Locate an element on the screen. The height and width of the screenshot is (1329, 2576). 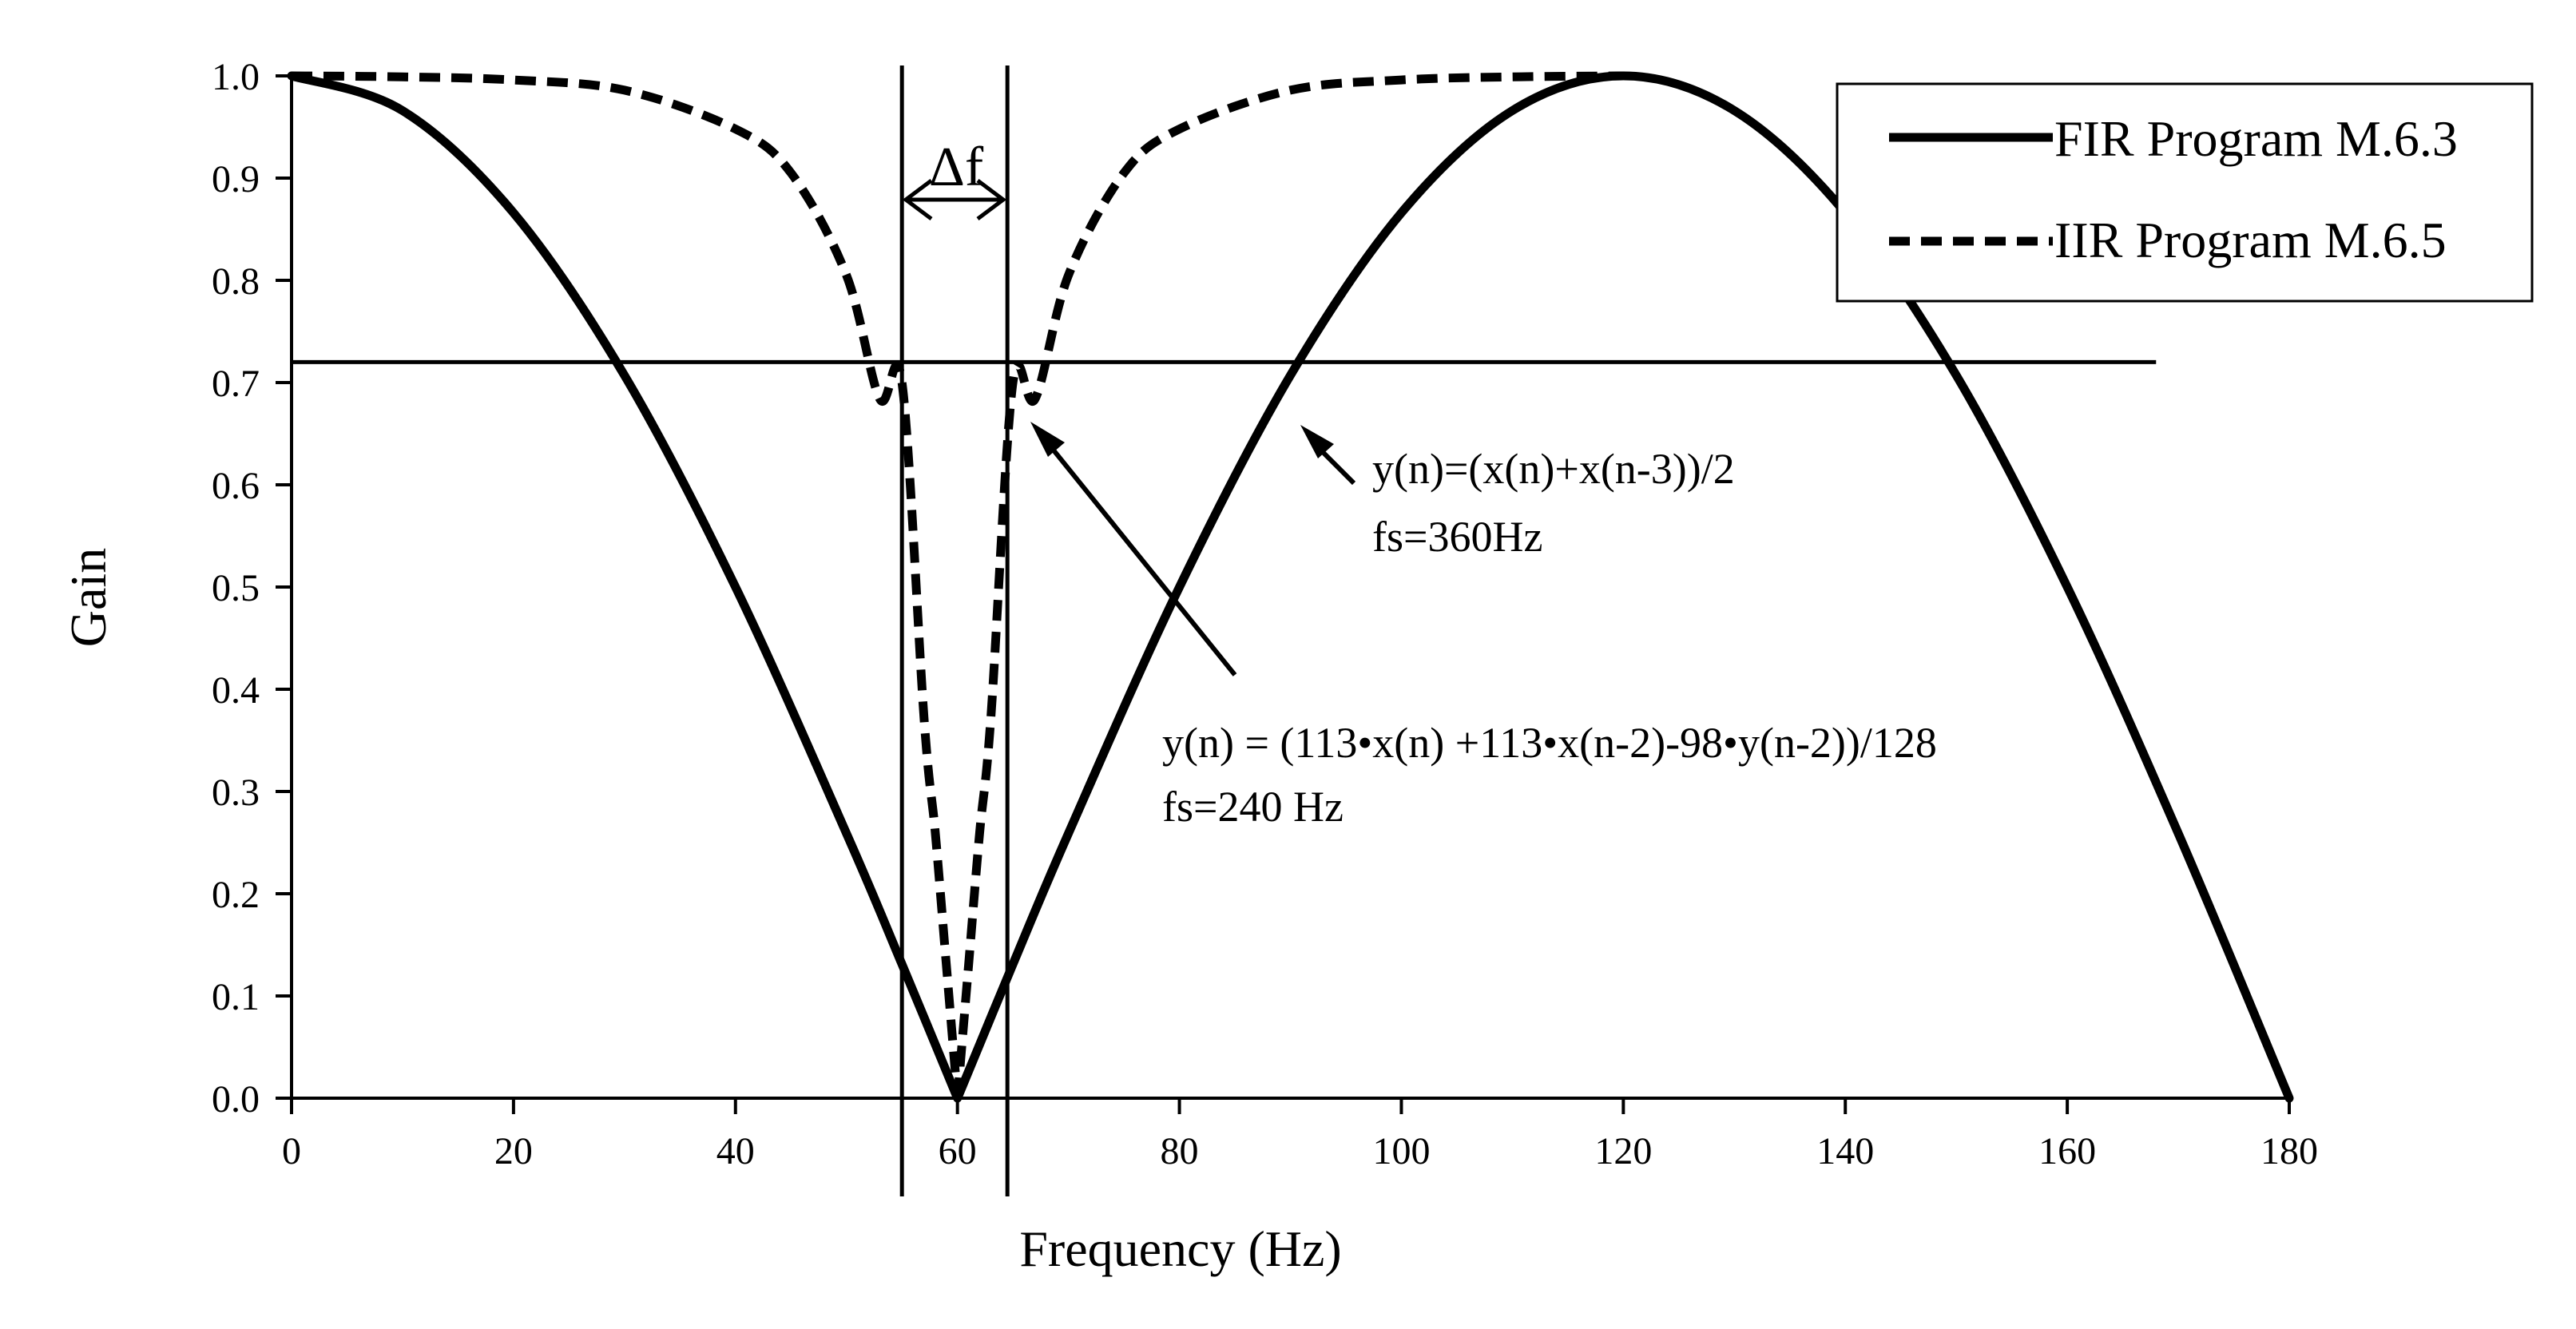
x-tick-label: 180 is located at coordinates (2289, 1151).